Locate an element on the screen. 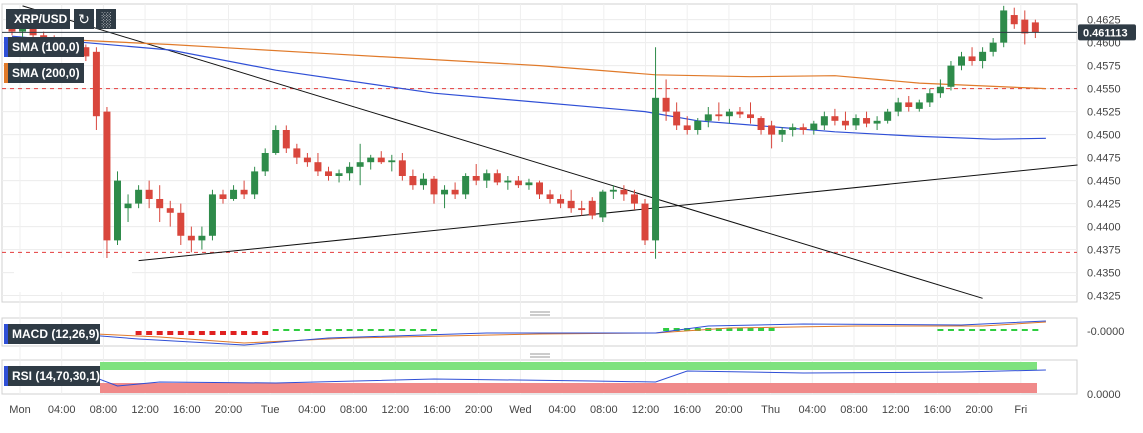 The height and width of the screenshot is (433, 1143). y-tick-label: 0.4625 is located at coordinates (1104, 21).